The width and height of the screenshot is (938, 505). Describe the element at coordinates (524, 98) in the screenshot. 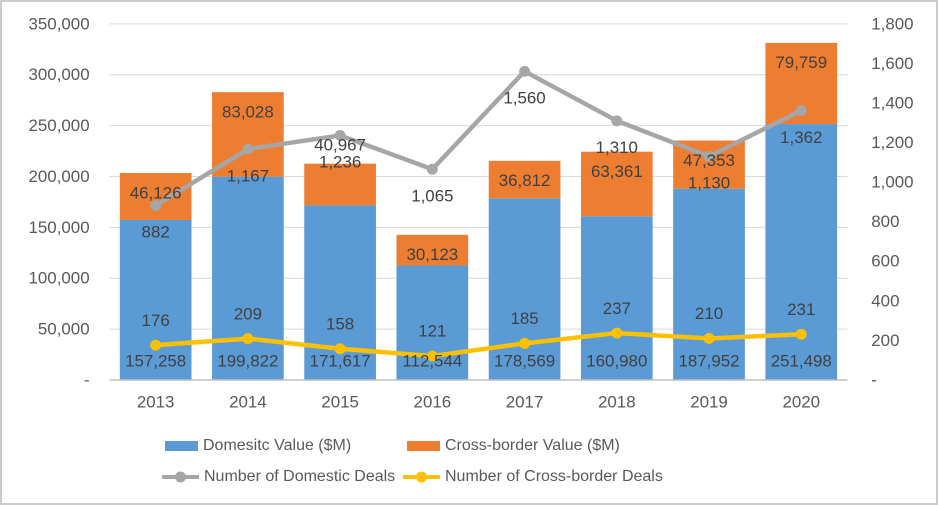

I see `label-domestic-deals-2017: 1,560` at that location.